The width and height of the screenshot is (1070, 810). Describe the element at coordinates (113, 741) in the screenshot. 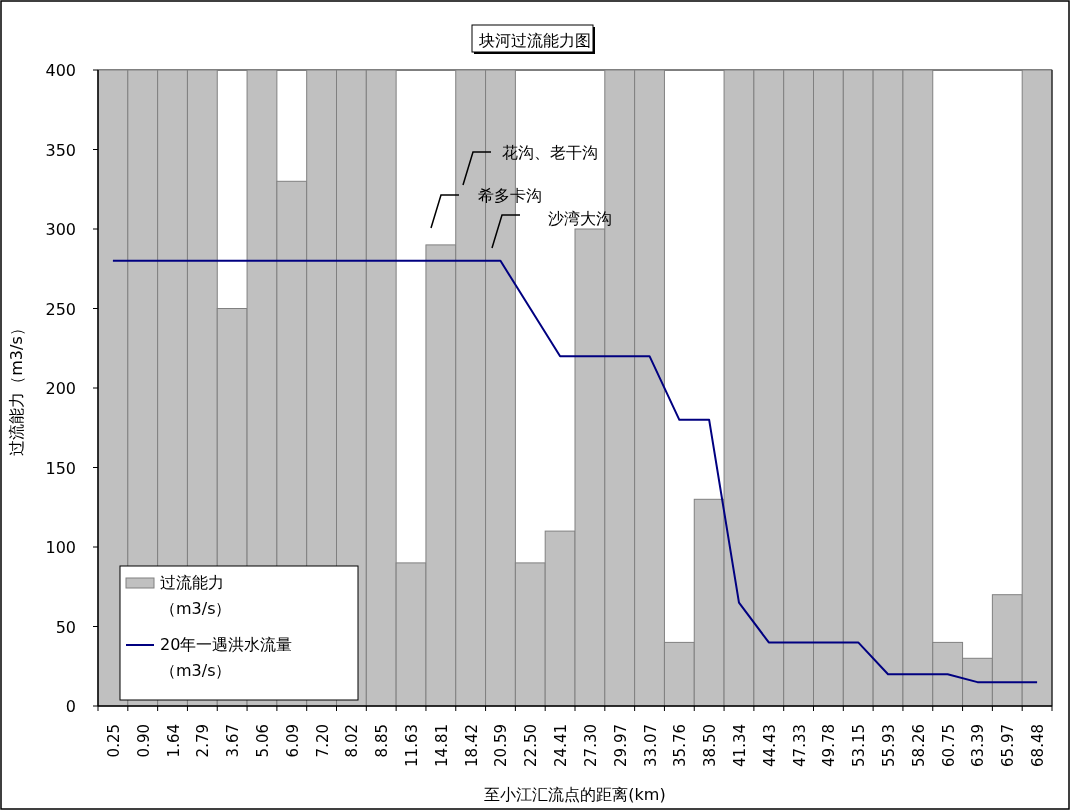

I see `x-tick-label: 0.25` at that location.